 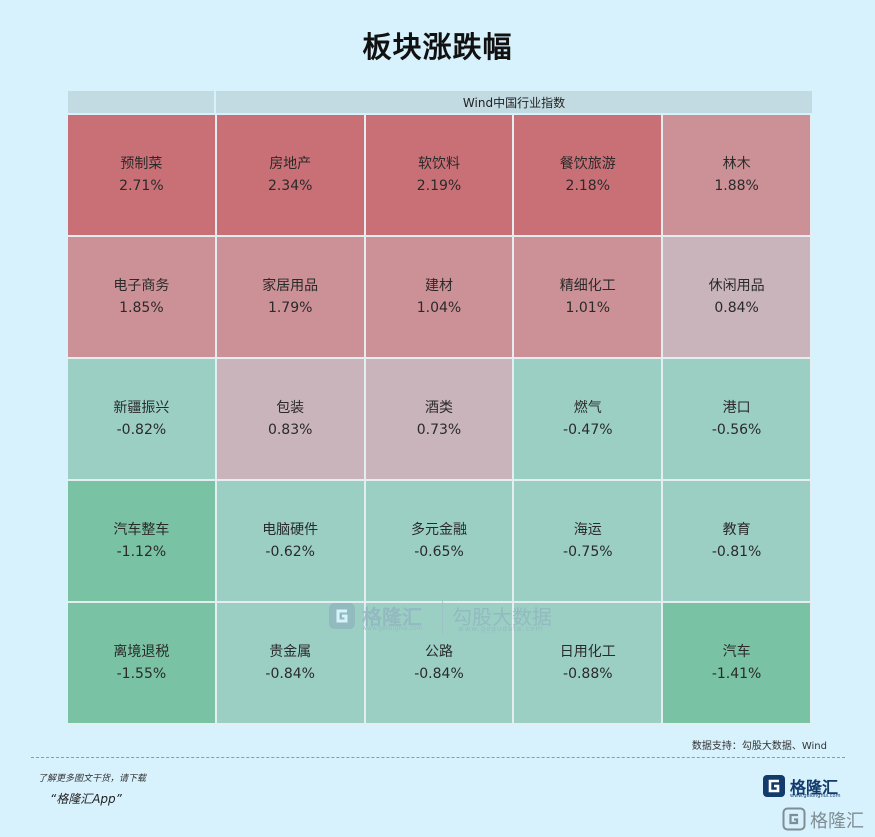 What do you see at coordinates (141, 552) in the screenshot?
I see `cell-change-value: -1.12%` at bounding box center [141, 552].